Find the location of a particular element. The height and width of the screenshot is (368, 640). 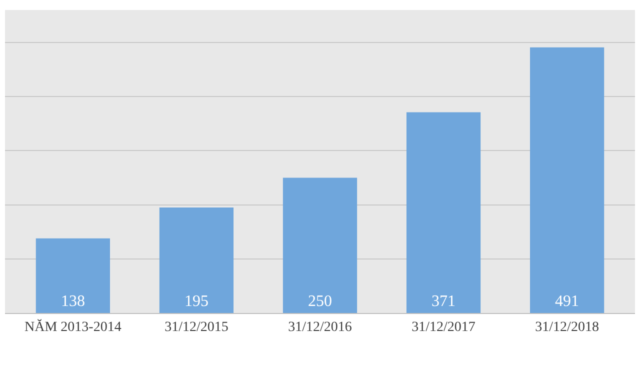

data-label: 371 is located at coordinates (444, 301).